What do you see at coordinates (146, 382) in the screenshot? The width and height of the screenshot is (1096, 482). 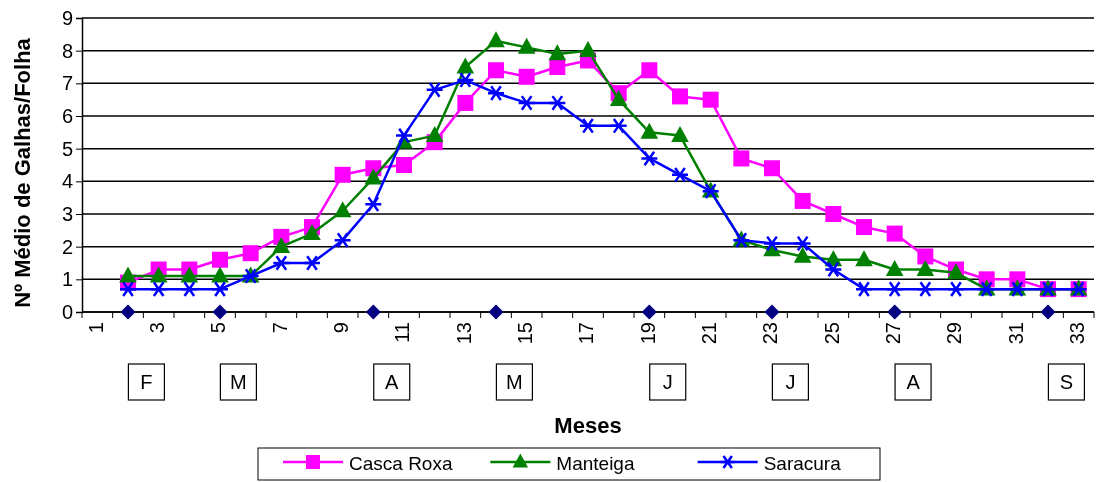 I see `text: F` at bounding box center [146, 382].